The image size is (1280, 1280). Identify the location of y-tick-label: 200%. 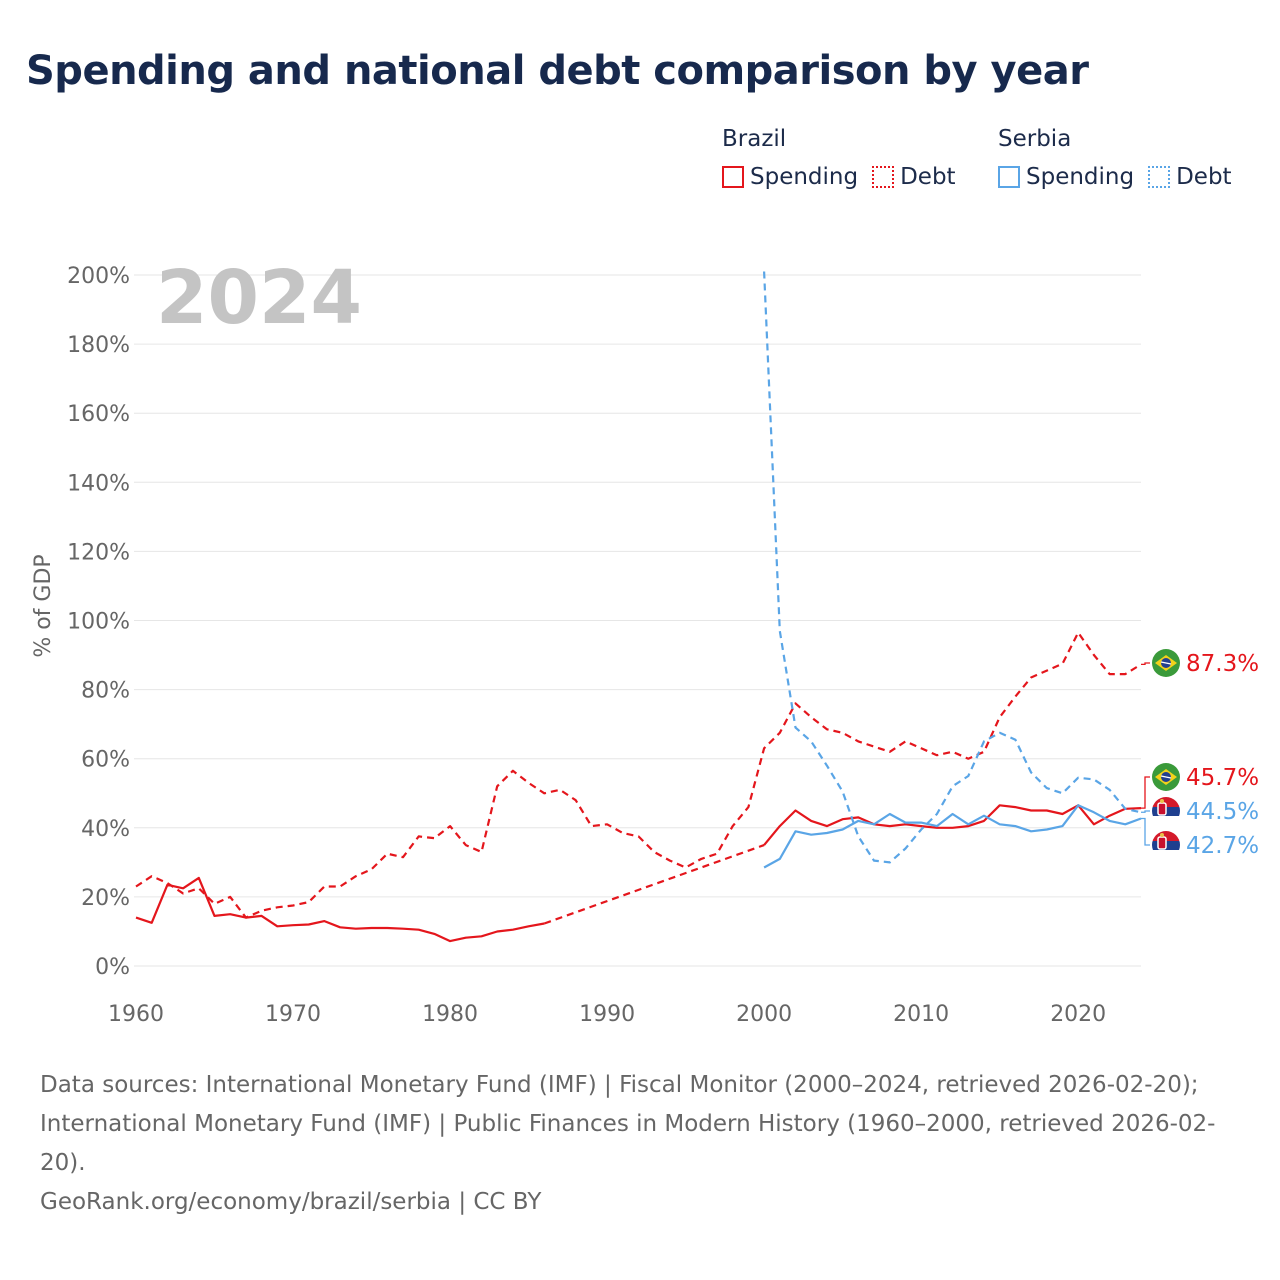
(98, 276).